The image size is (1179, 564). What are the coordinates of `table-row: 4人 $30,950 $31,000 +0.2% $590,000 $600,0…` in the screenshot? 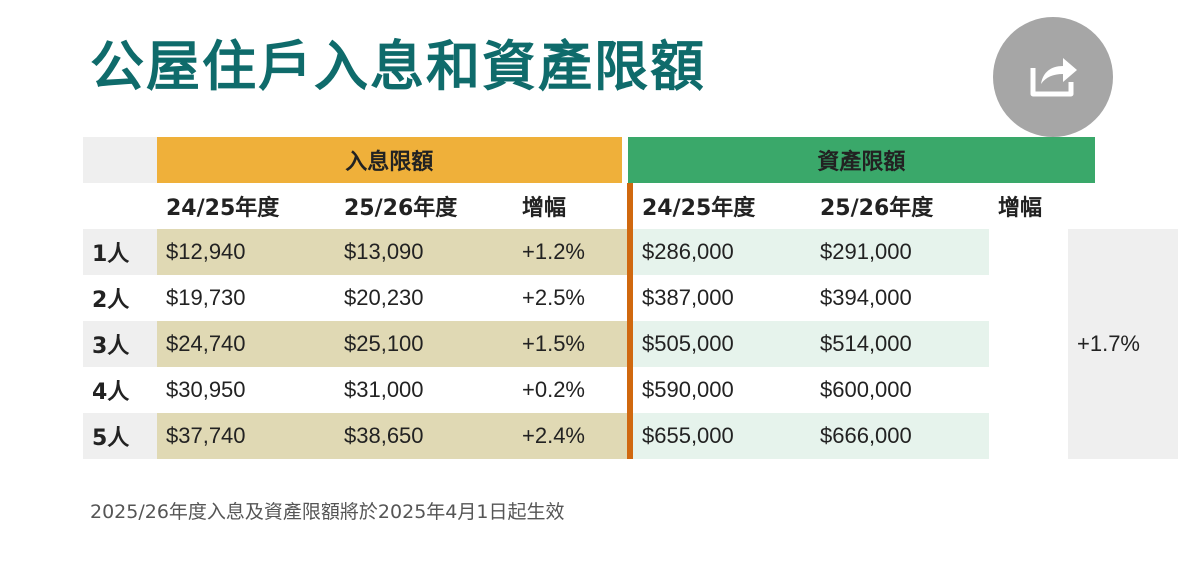 It's located at (589, 390).